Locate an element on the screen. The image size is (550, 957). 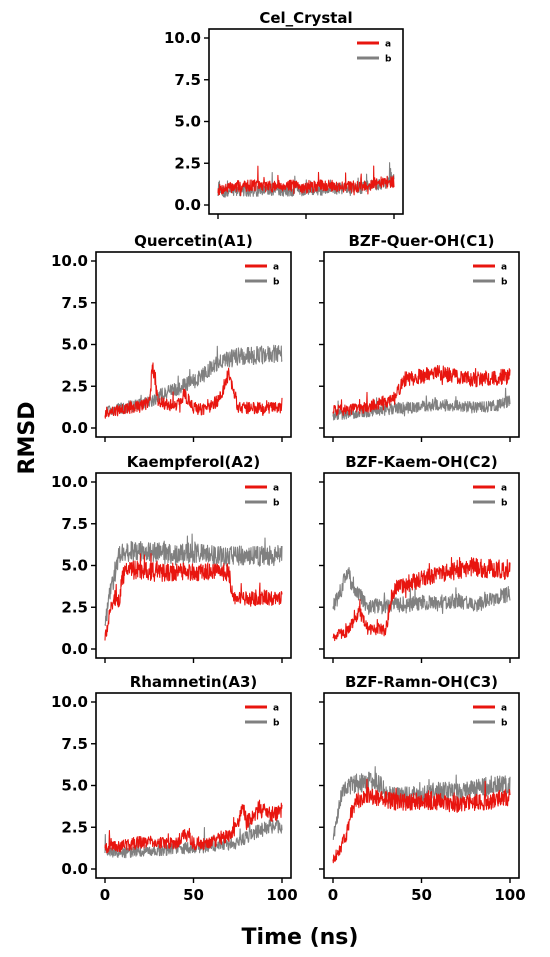
panel-title: BZF-Quer-OH(C1) is located at coordinates (421, 241).